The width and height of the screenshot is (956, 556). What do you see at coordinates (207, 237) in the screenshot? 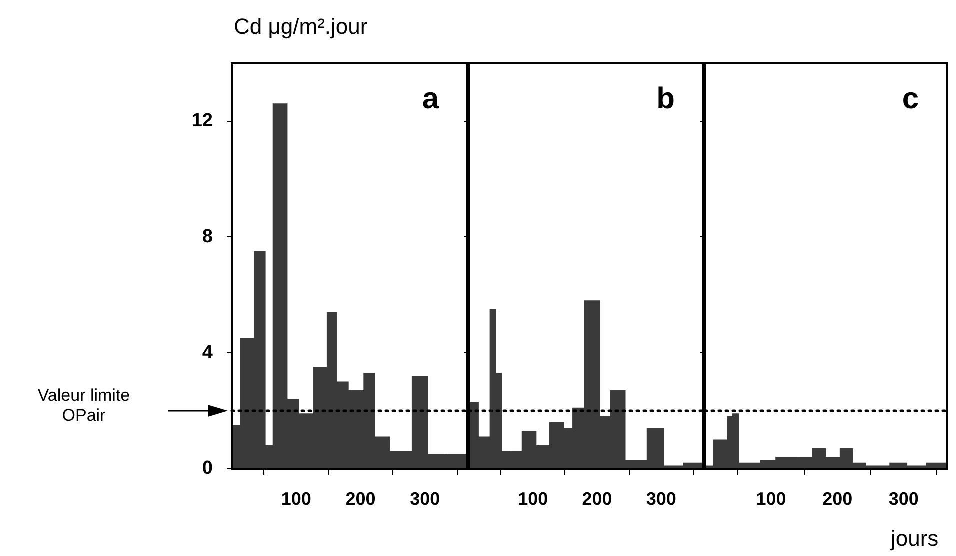
I see `y-tick-label: 8` at bounding box center [207, 237].